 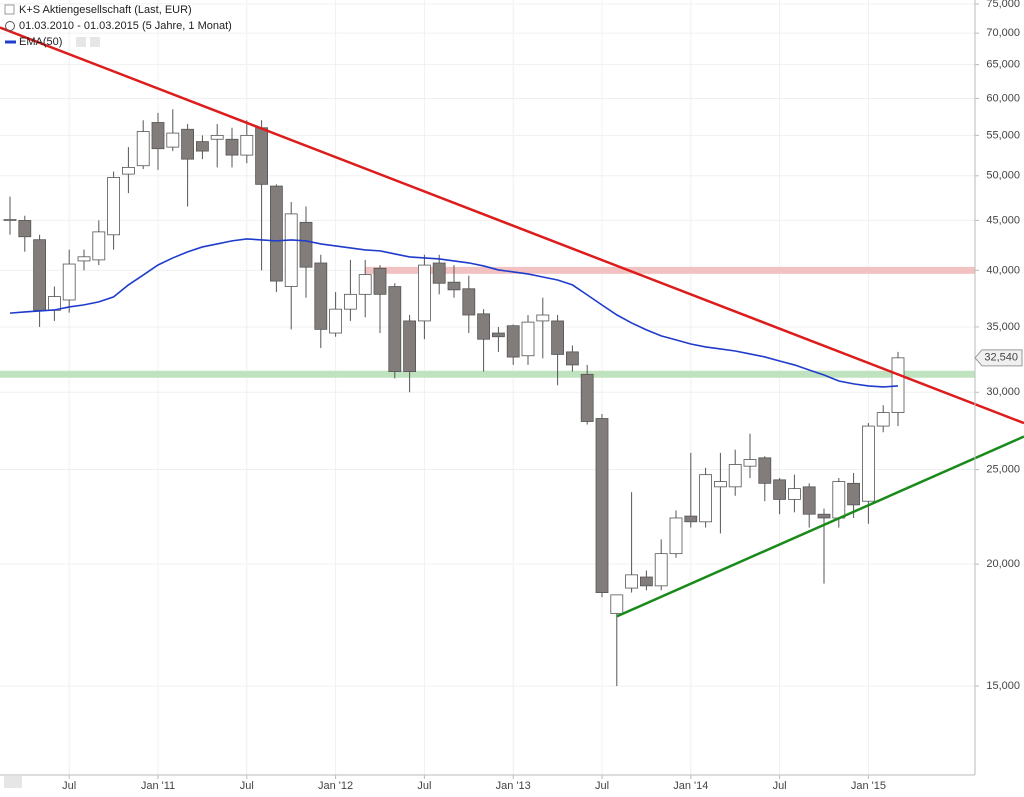 What do you see at coordinates (1003, 5) in the screenshot?
I see `y-tick-label: 75,000` at bounding box center [1003, 5].